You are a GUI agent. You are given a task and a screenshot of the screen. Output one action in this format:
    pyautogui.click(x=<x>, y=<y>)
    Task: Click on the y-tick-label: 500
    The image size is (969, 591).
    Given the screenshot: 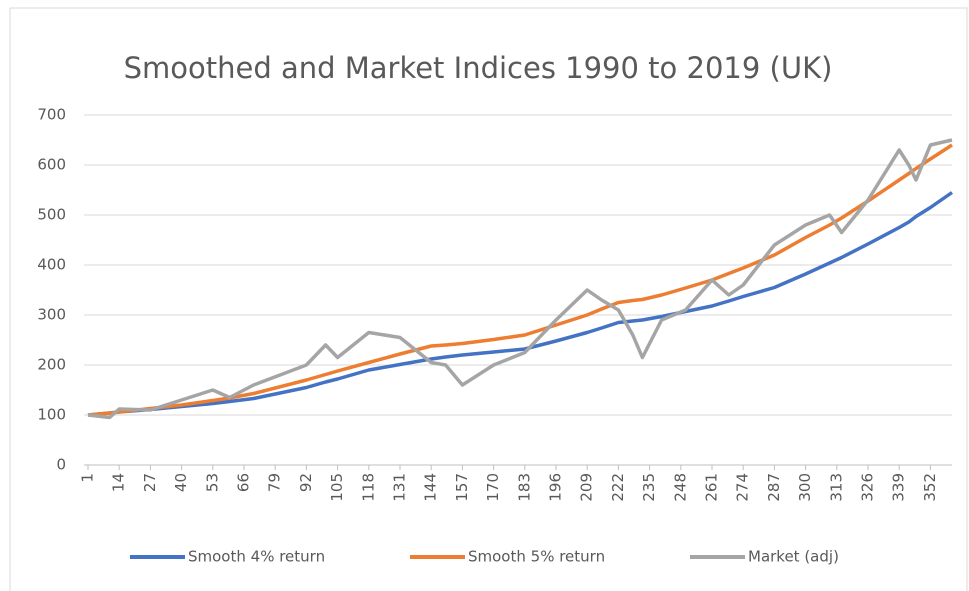 What is the action you would take?
    pyautogui.click(x=51, y=215)
    